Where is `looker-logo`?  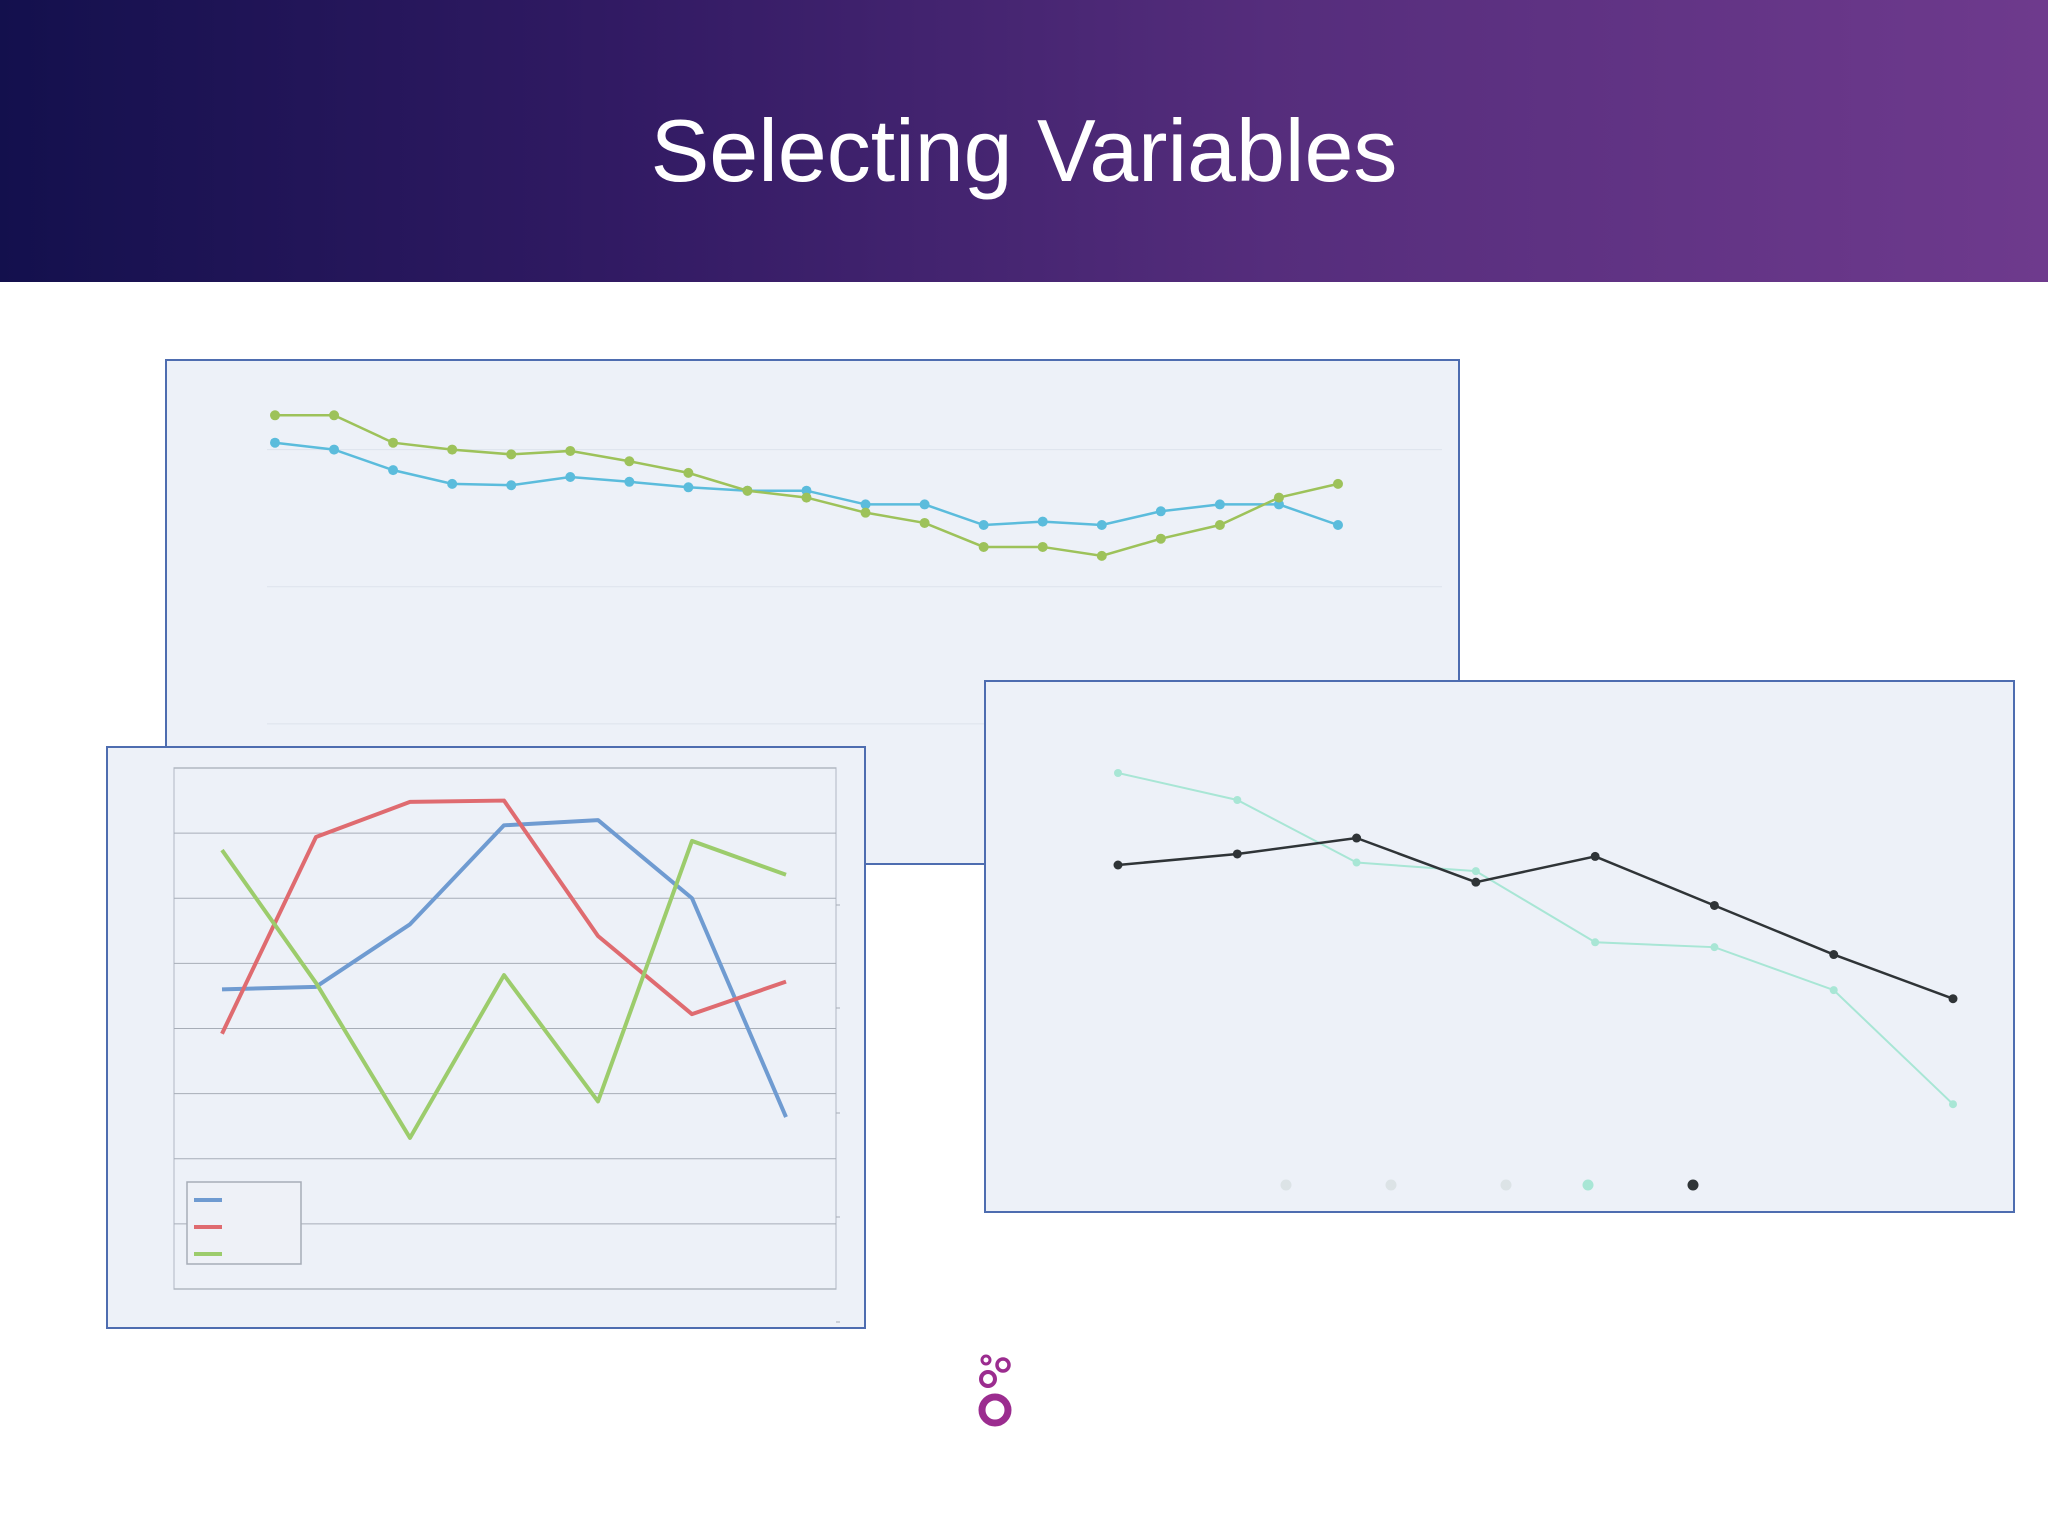
looker-logo is located at coordinates (1025, 1400).